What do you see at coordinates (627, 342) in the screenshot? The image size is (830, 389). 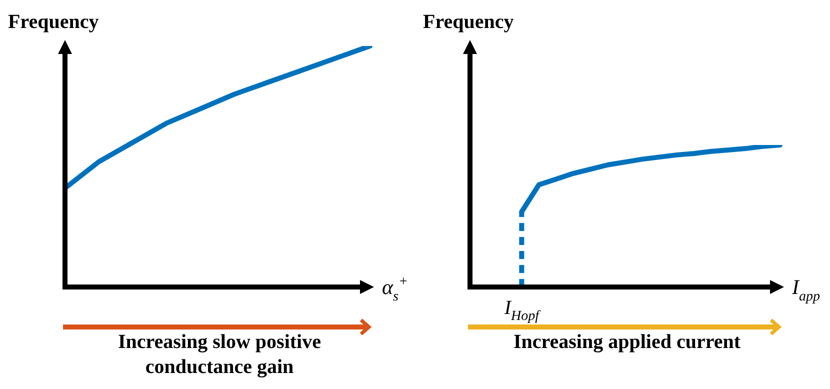 I see `text: Increasing applied current` at bounding box center [627, 342].